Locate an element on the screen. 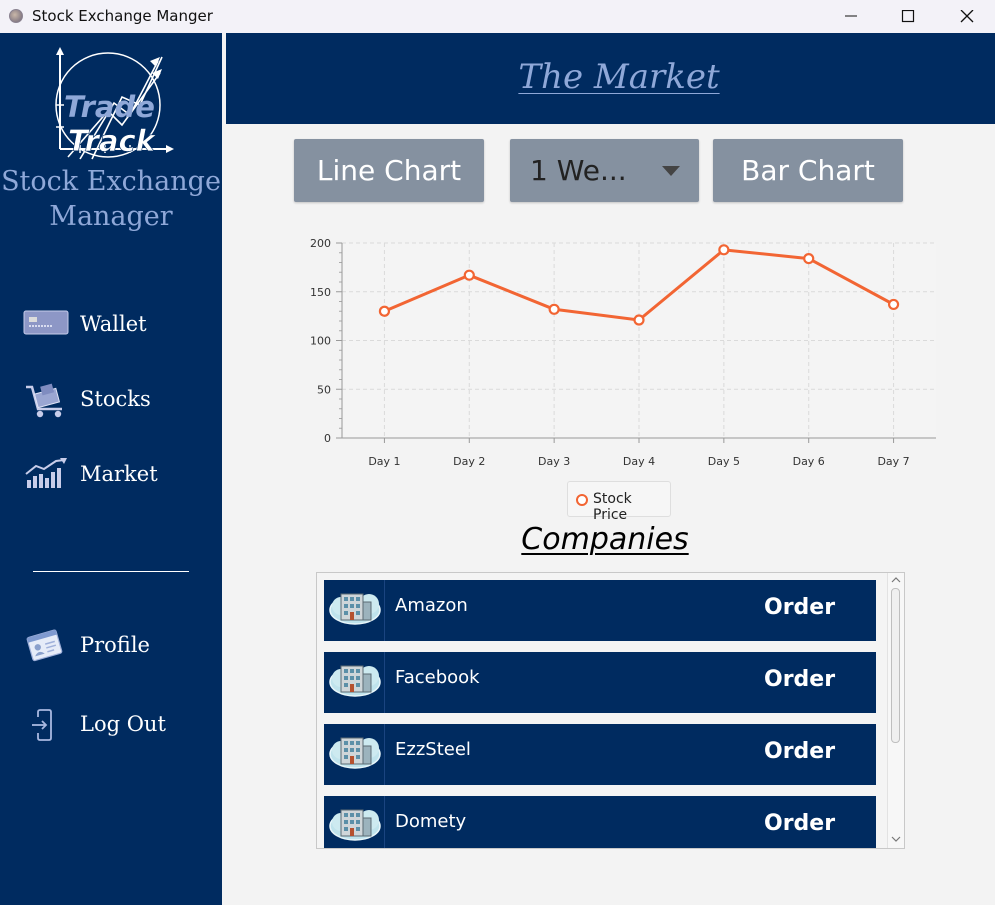 The height and width of the screenshot is (905, 995). scrollbar is located at coordinates (895, 710).